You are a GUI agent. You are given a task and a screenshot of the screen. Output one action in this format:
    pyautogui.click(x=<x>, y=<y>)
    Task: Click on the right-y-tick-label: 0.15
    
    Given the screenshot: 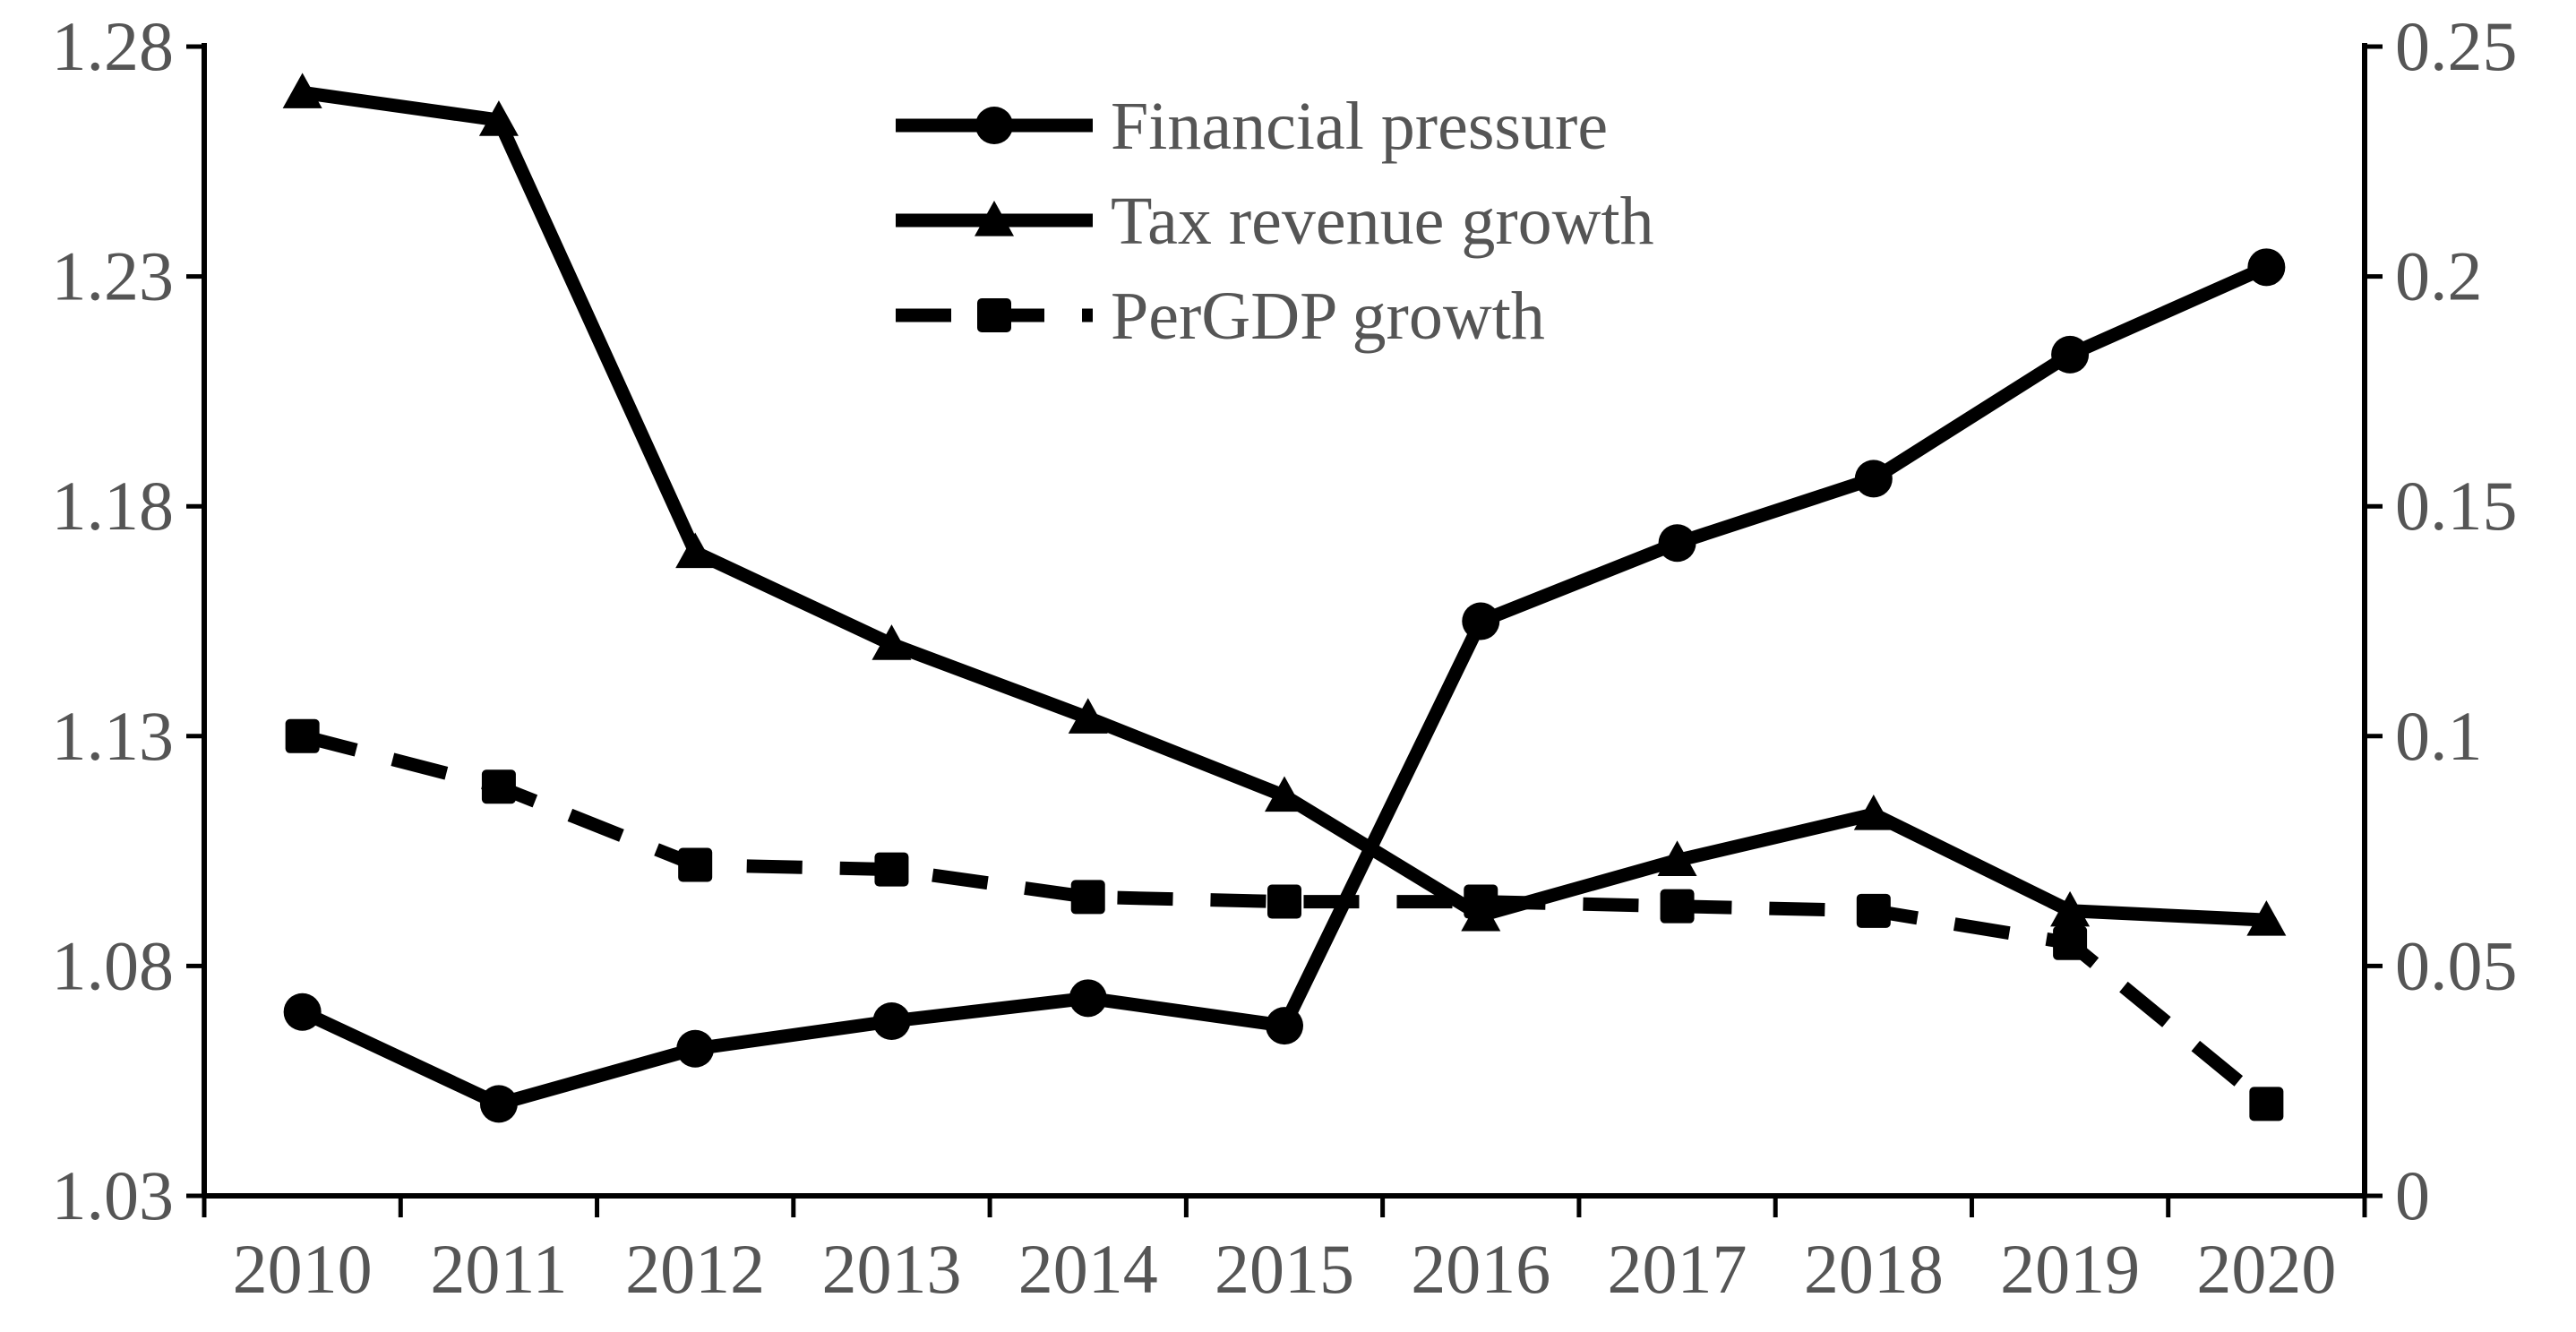 What is the action you would take?
    pyautogui.click(x=2456, y=506)
    